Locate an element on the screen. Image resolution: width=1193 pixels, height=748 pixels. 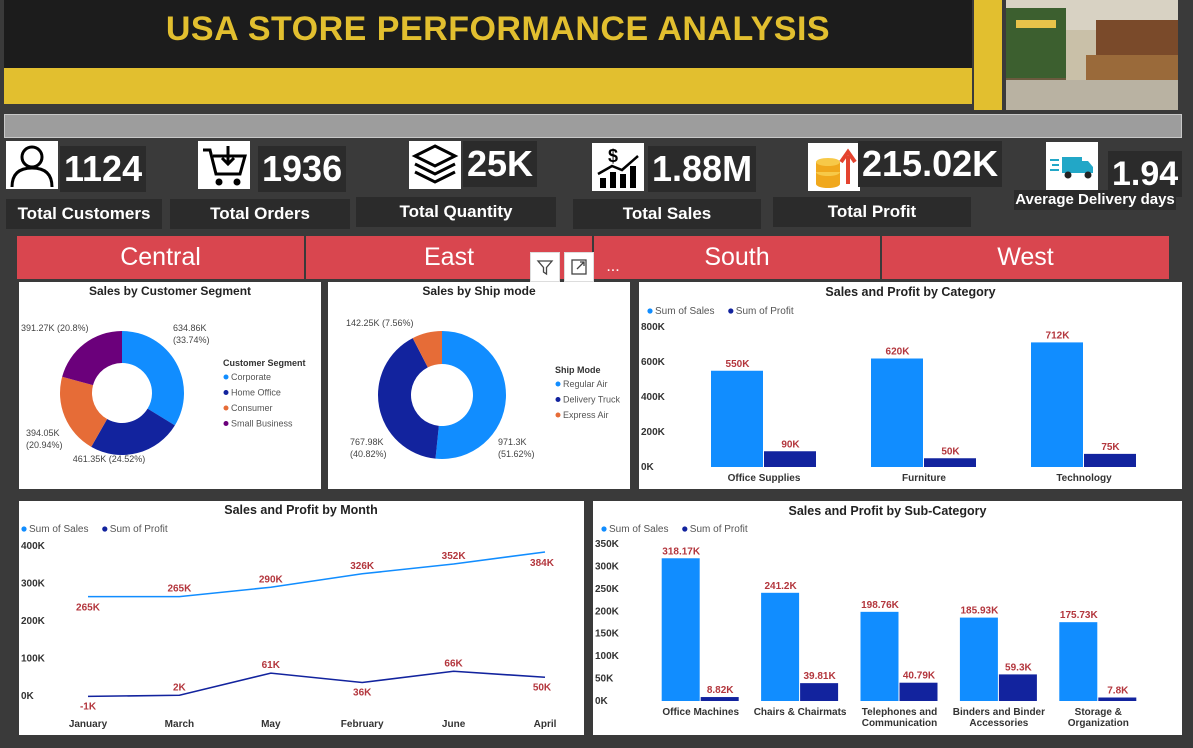
x-category-label: Communication is located at coordinates (900, 723).